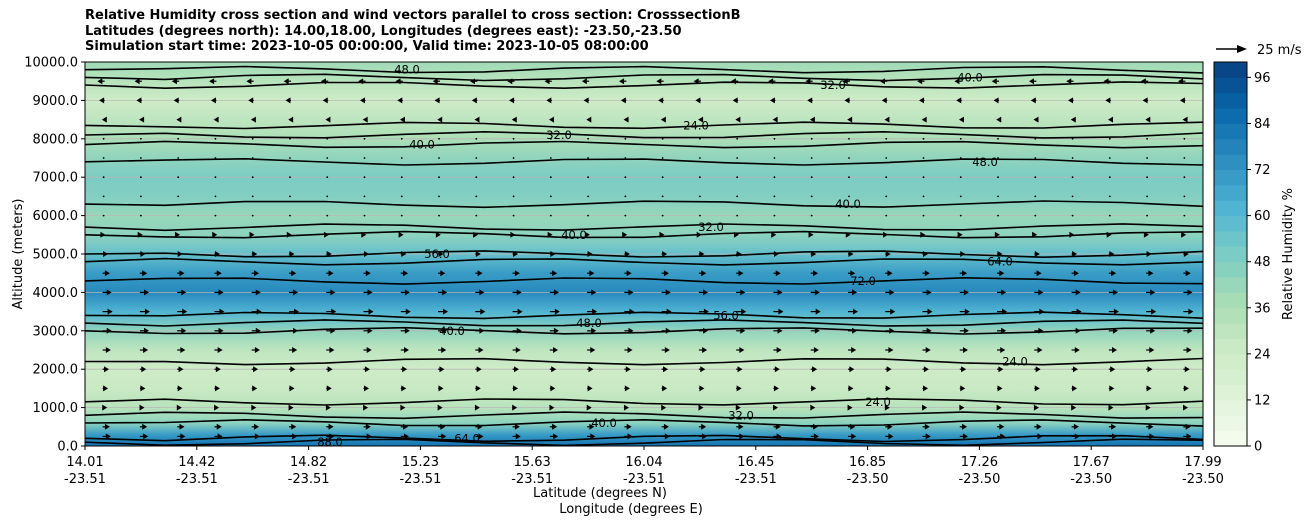 This screenshot has height=526, width=1304. What do you see at coordinates (1262, 124) in the screenshot?
I see `colorbar-tick-label-7: 84` at bounding box center [1262, 124].